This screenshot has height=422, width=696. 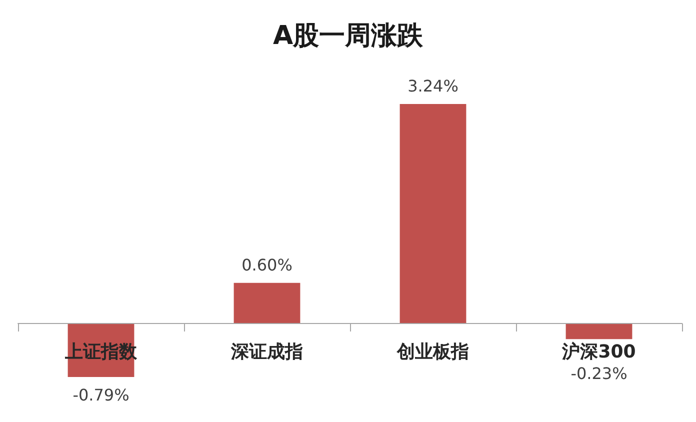 What do you see at coordinates (266, 352) in the screenshot?
I see `x-tick-label: 深证成指` at bounding box center [266, 352].